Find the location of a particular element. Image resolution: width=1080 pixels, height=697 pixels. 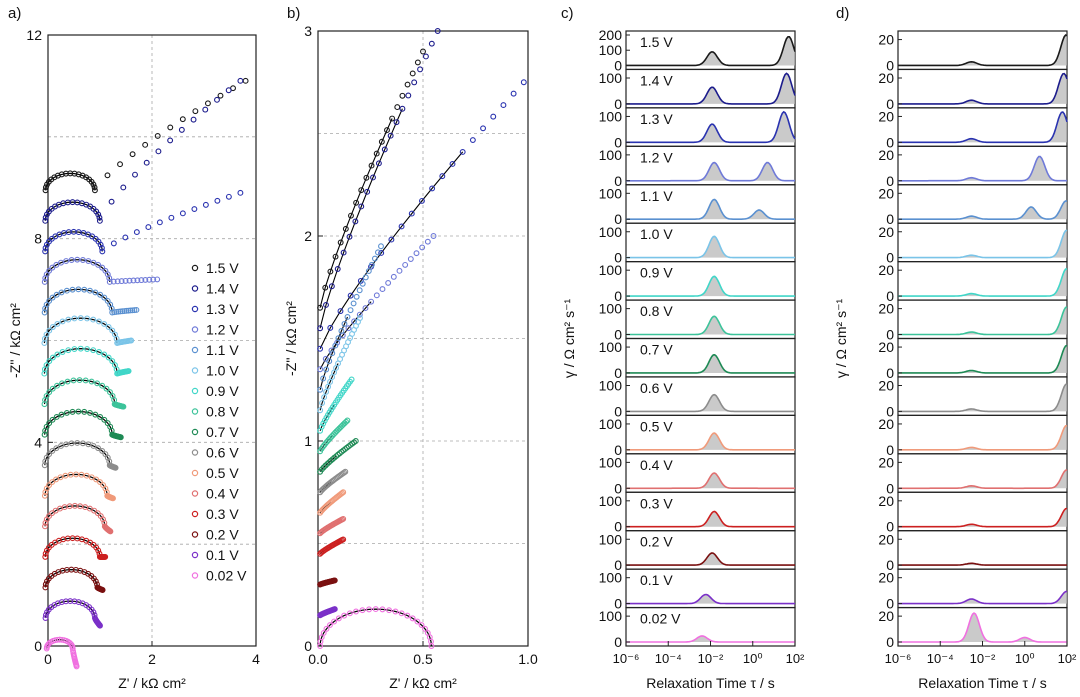

y-tick-label: 3 is located at coordinates (308, 31).